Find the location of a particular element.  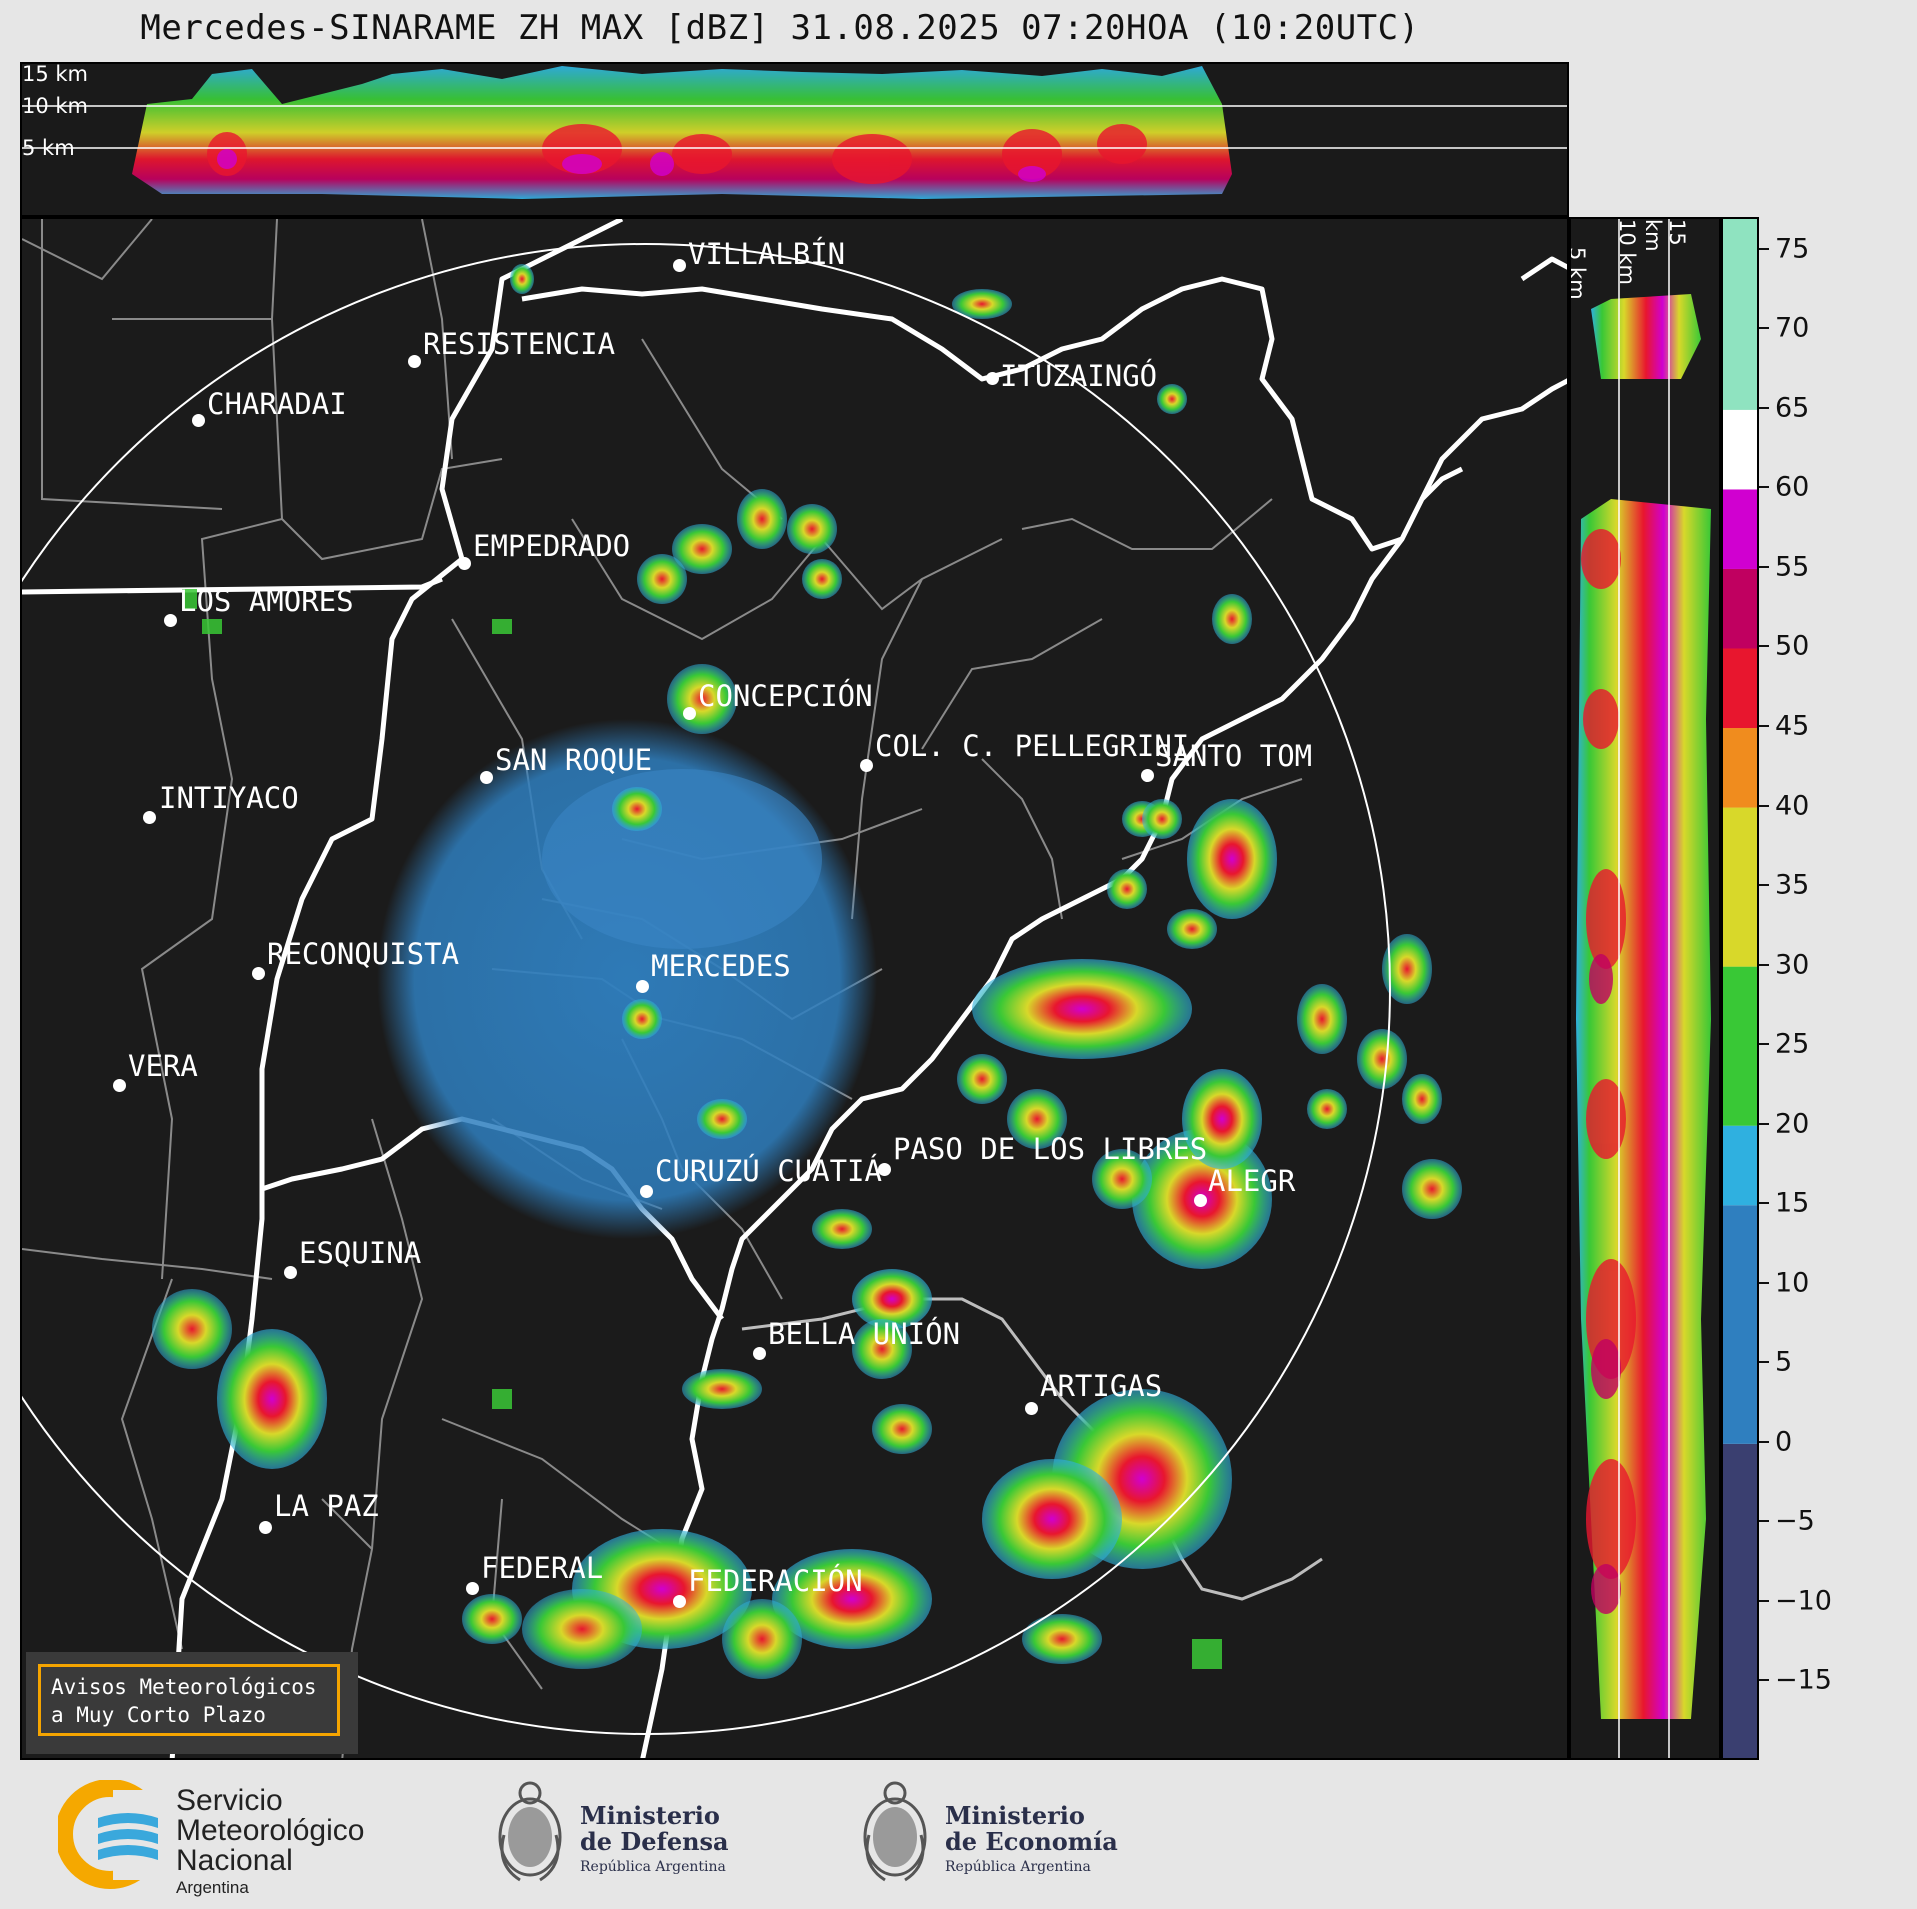

city-label: ESQUINA is located at coordinates (360, 1253).